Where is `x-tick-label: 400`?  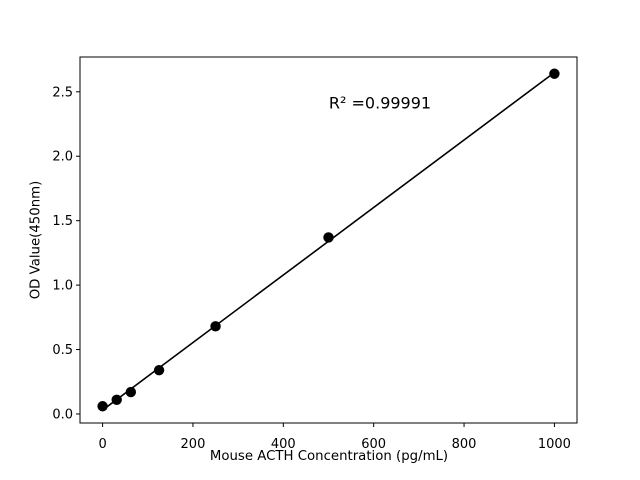 x-tick-label: 400 is located at coordinates (283, 444).